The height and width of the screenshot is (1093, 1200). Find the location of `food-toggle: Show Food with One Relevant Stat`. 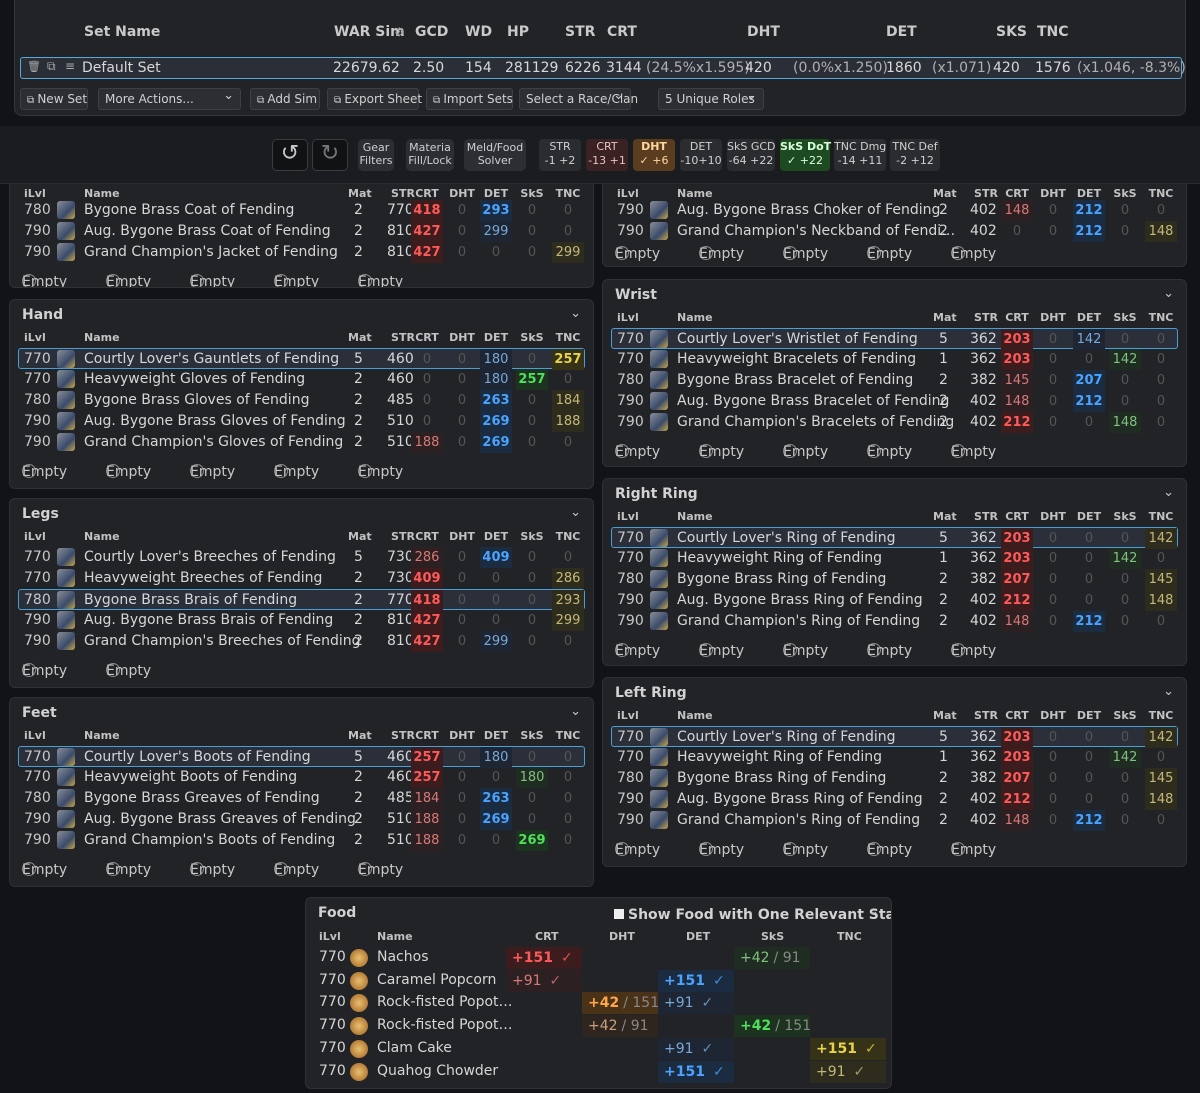

food-toggle: Show Food with One Relevant Stat is located at coordinates (752, 915).